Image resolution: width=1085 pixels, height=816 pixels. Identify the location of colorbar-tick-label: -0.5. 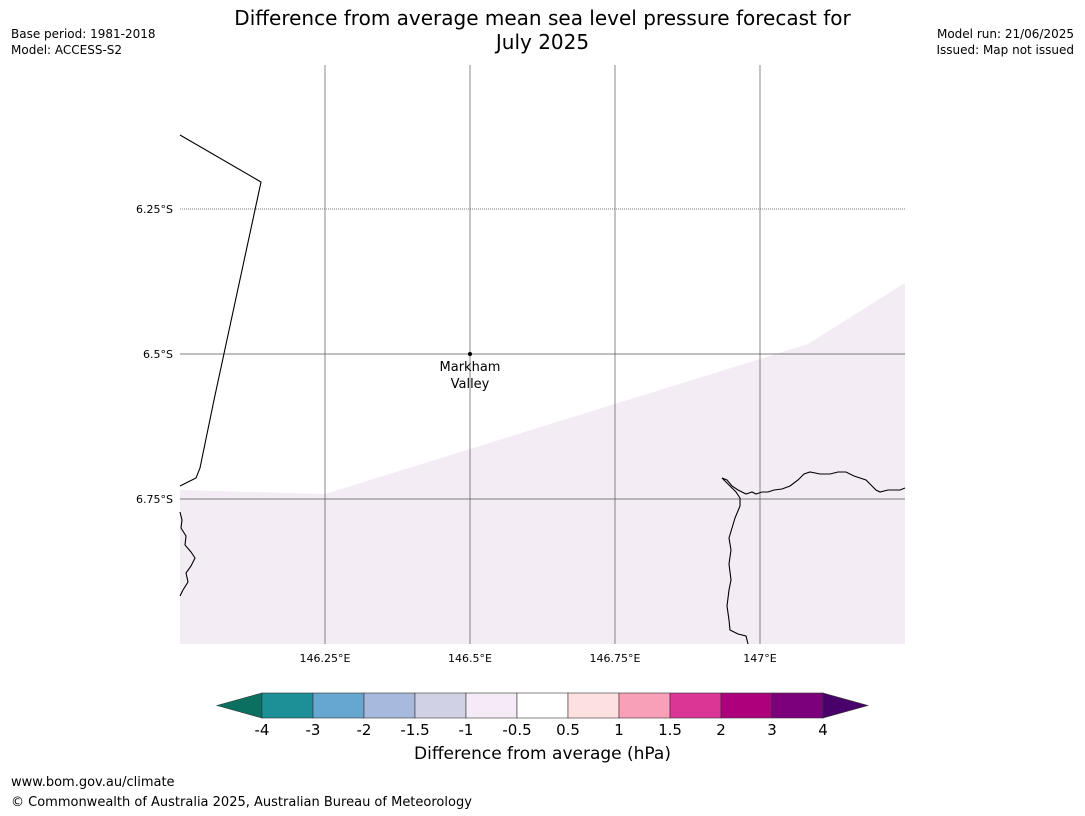
(516, 730).